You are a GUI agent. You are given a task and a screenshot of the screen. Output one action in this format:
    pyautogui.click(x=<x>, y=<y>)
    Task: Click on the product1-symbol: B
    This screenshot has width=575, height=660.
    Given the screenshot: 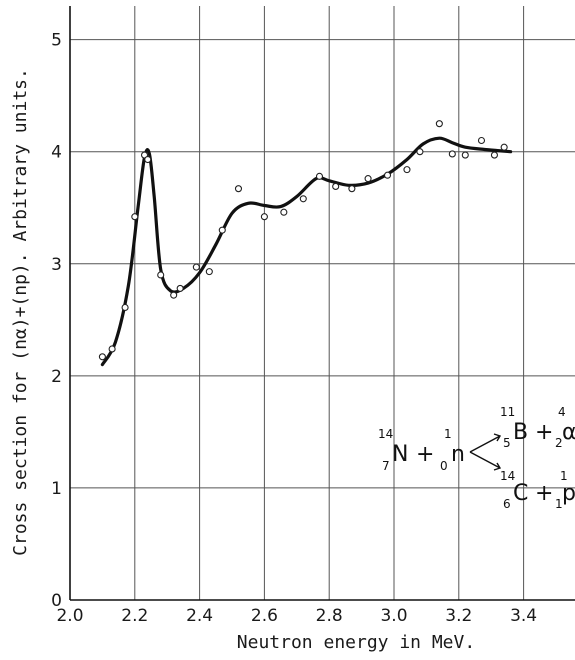 What is the action you would take?
    pyautogui.click(x=520, y=432)
    